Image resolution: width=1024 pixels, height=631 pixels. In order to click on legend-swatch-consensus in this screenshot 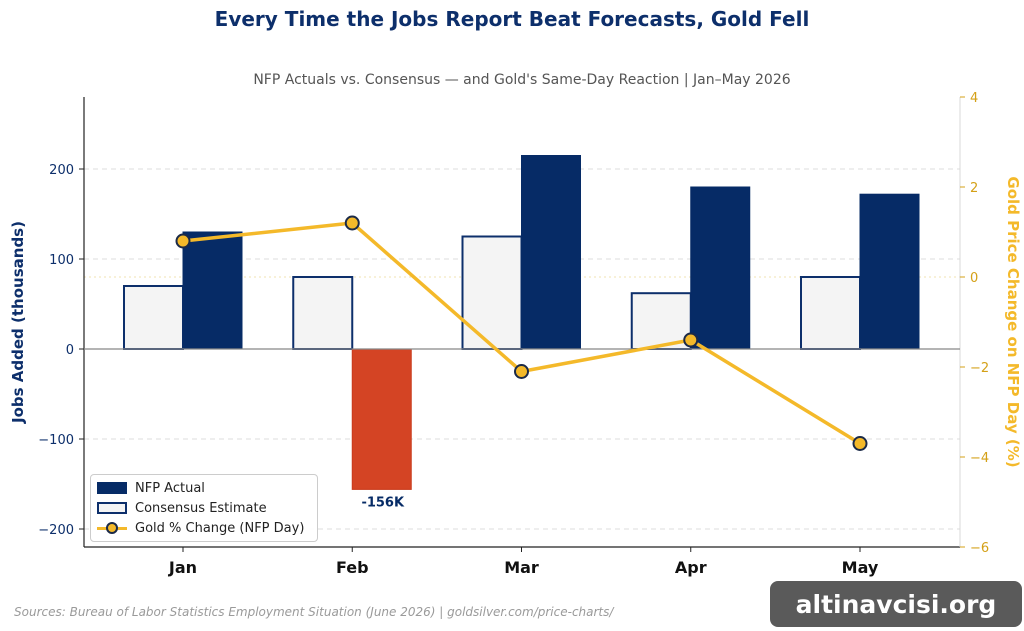, I will do `click(112, 508)`.